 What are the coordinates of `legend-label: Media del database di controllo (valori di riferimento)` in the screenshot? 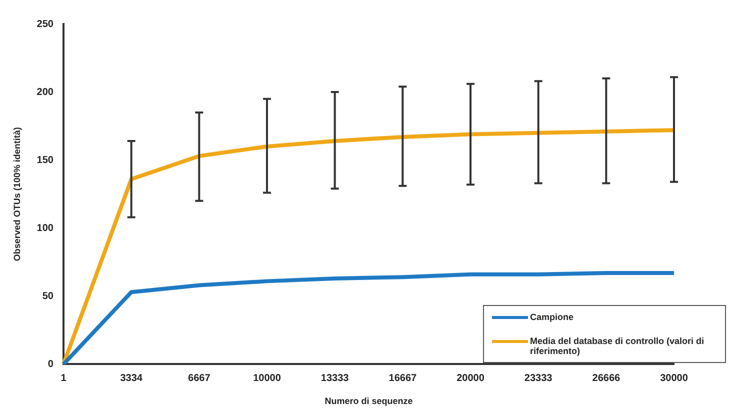 It's located at (618, 346).